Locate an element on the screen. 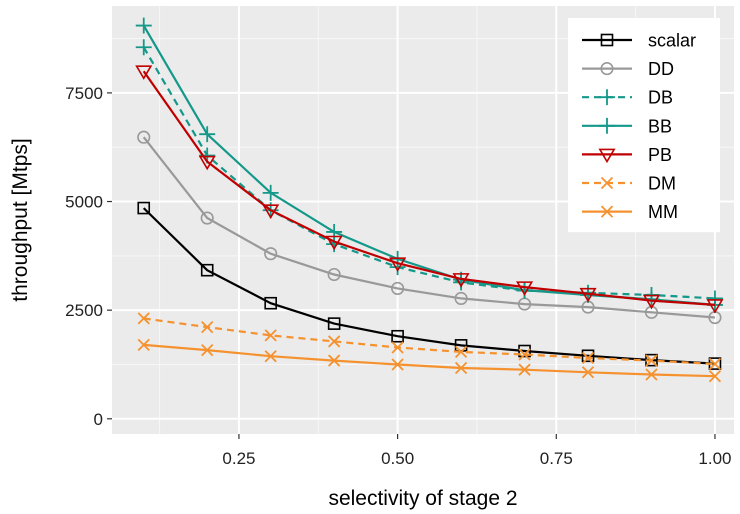 Image resolution: width=740 pixels, height=514 pixels. y-tick-label: 0 is located at coordinates (98, 419).